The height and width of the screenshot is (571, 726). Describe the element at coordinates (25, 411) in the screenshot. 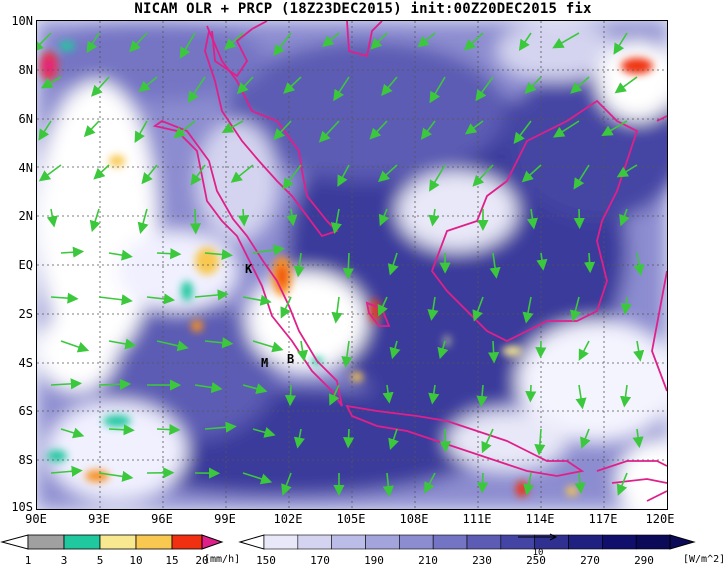

I see `lat-label: 6S` at that location.